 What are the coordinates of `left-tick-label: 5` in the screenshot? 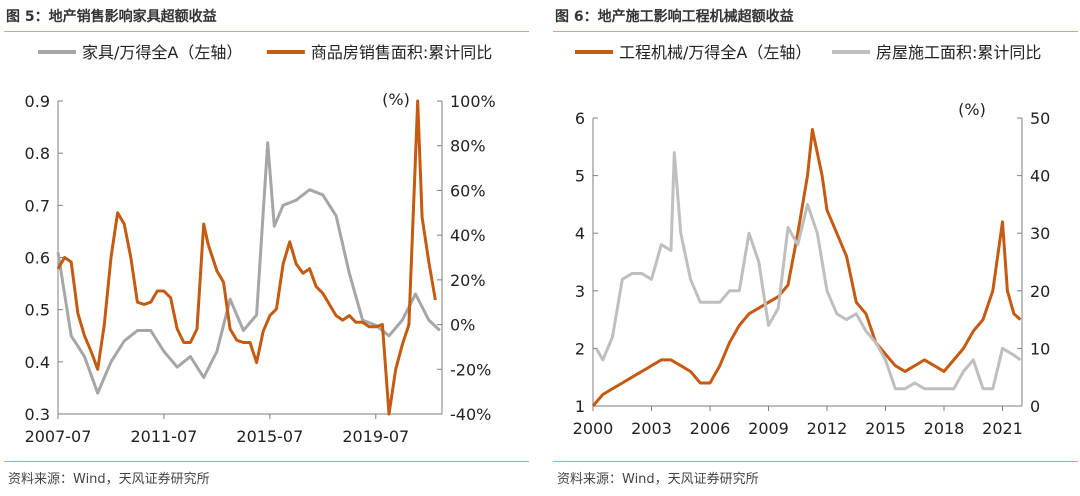 It's located at (580, 176).